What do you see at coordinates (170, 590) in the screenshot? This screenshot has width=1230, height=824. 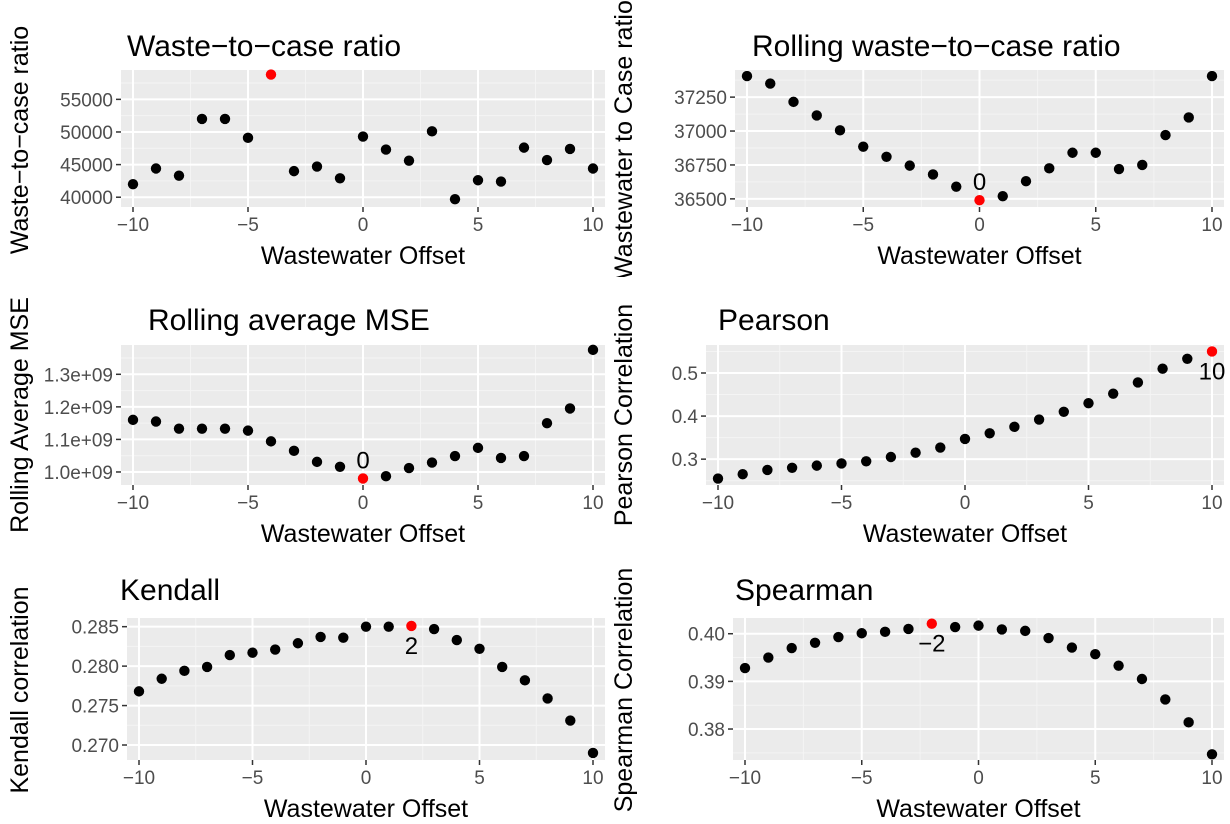 I see `panel-title: Kendall` at bounding box center [170, 590].